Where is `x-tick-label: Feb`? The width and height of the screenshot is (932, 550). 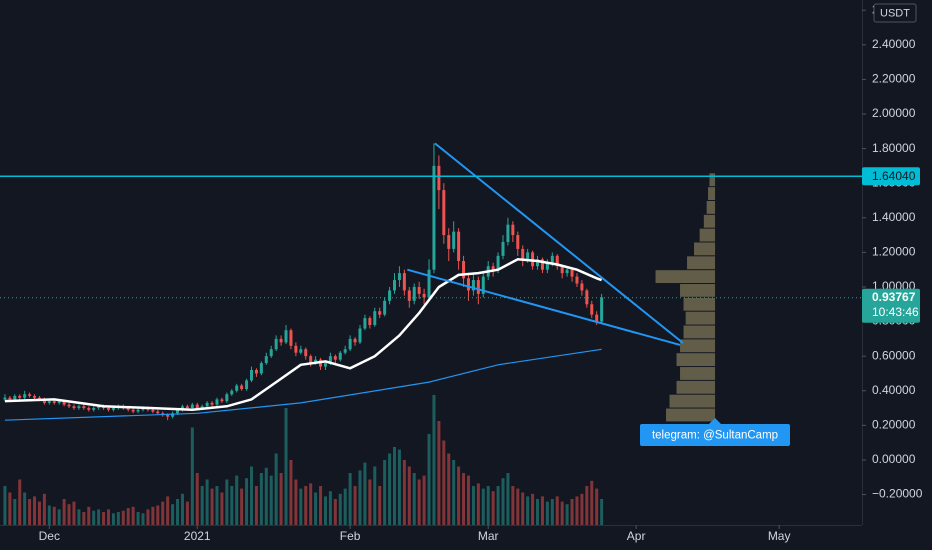 x-tick-label: Feb is located at coordinates (350, 536).